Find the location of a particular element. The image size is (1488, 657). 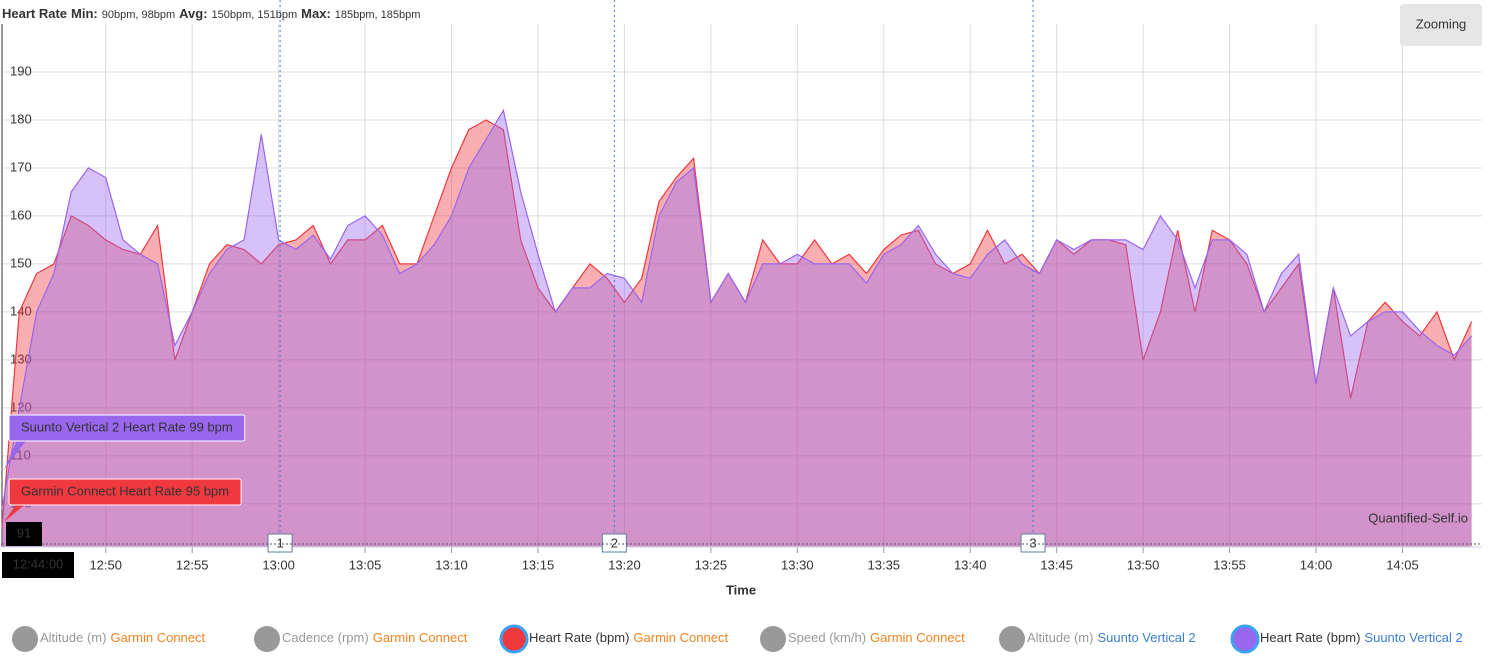

zoom-button is located at coordinates (1441, 25).